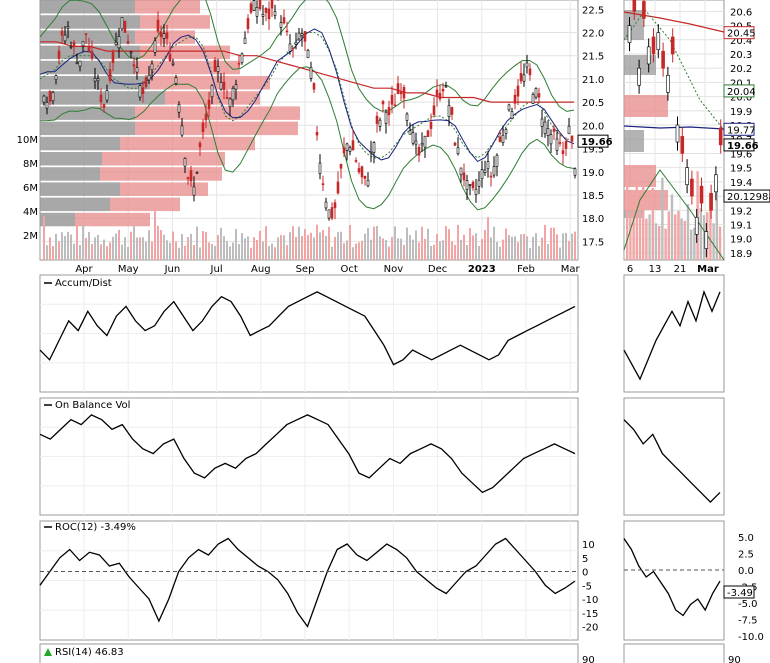 The height and width of the screenshot is (663, 770). What do you see at coordinates (672, 461) in the screenshot?
I see `obv-zoom-line` at bounding box center [672, 461].